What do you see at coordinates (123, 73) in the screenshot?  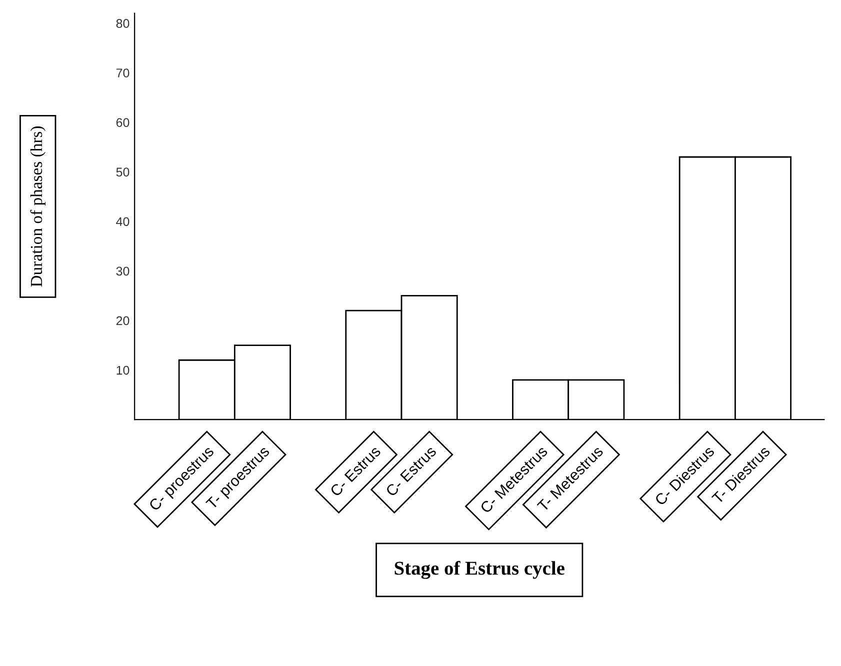 I see `y-tick-label: 70` at bounding box center [123, 73].